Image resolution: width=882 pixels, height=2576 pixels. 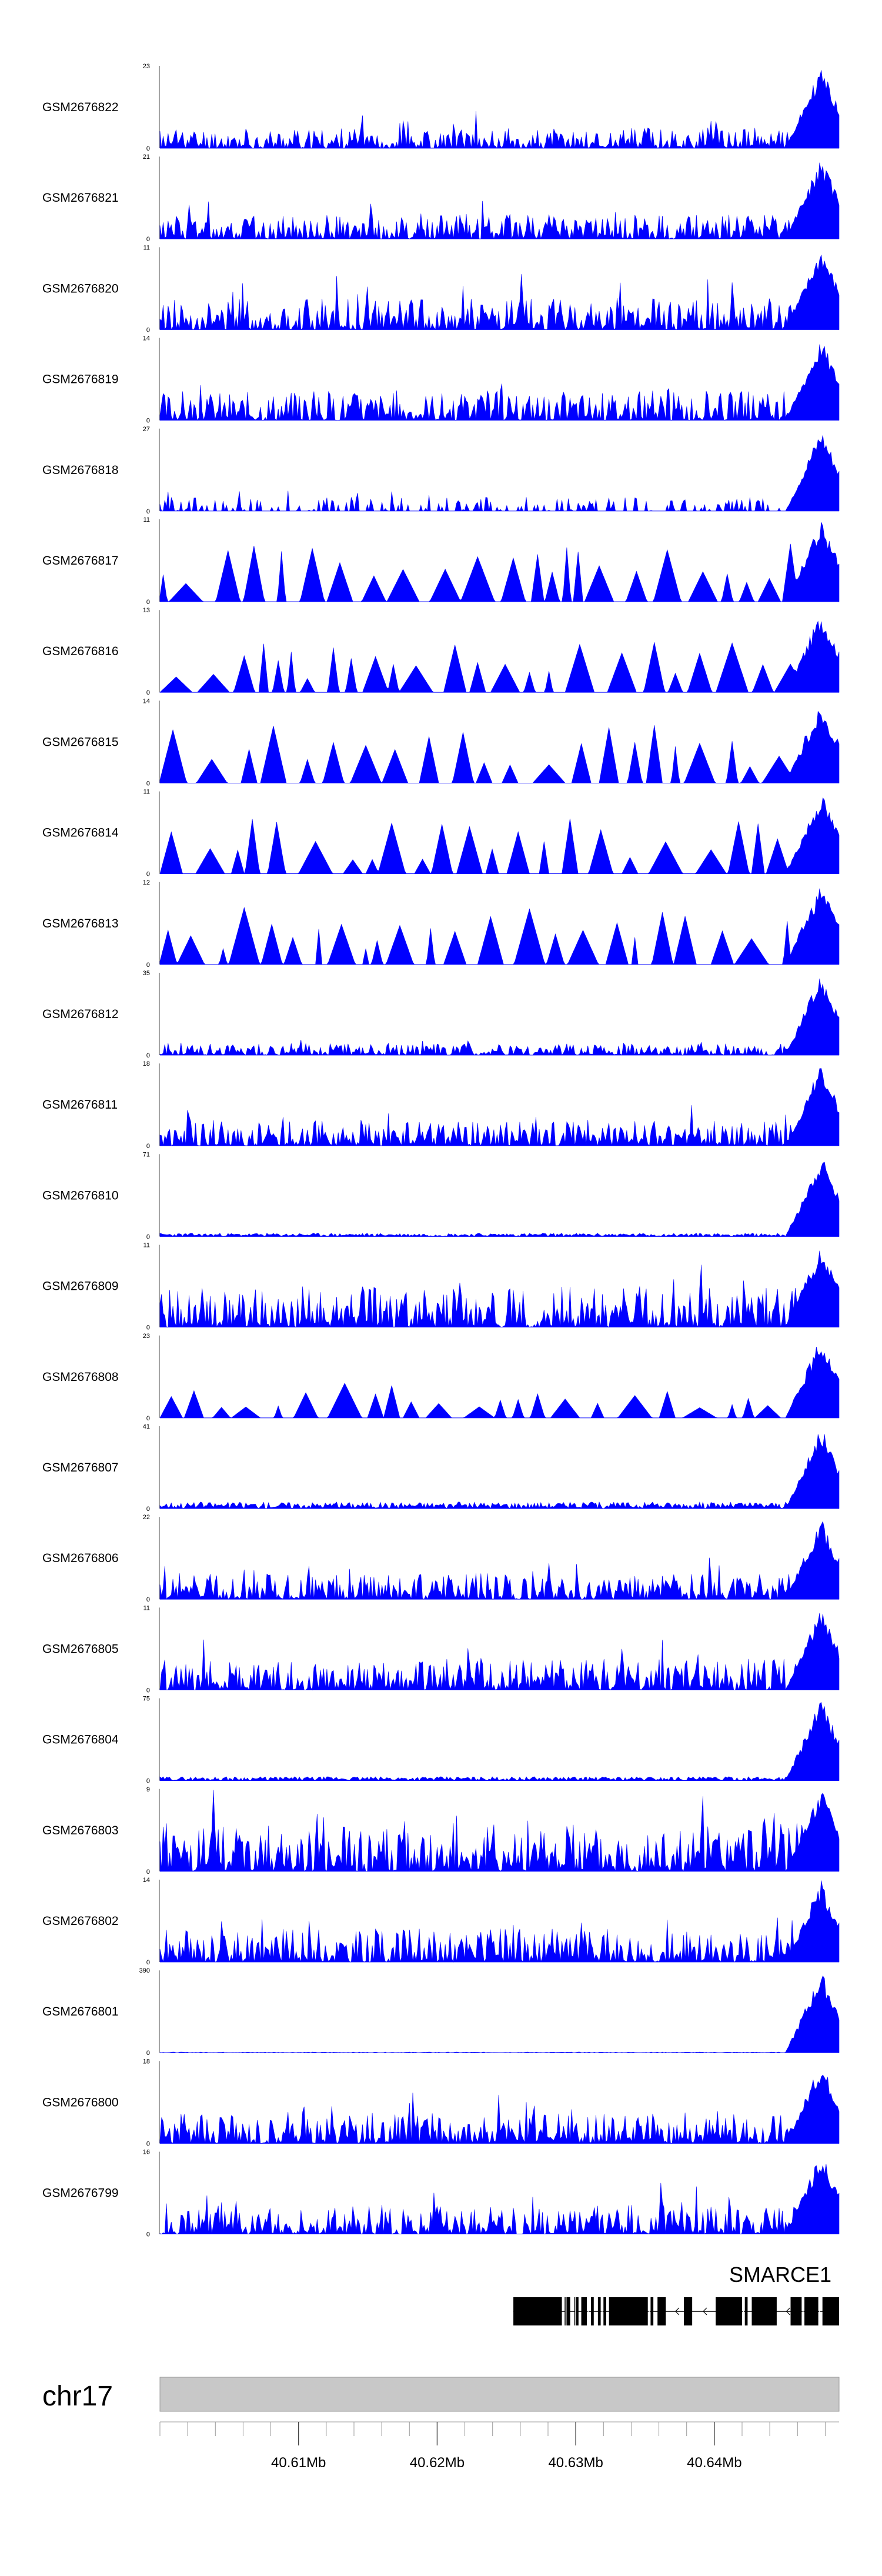 What do you see at coordinates (80, 561) in the screenshot?
I see `track-label: GSM2676817` at bounding box center [80, 561].